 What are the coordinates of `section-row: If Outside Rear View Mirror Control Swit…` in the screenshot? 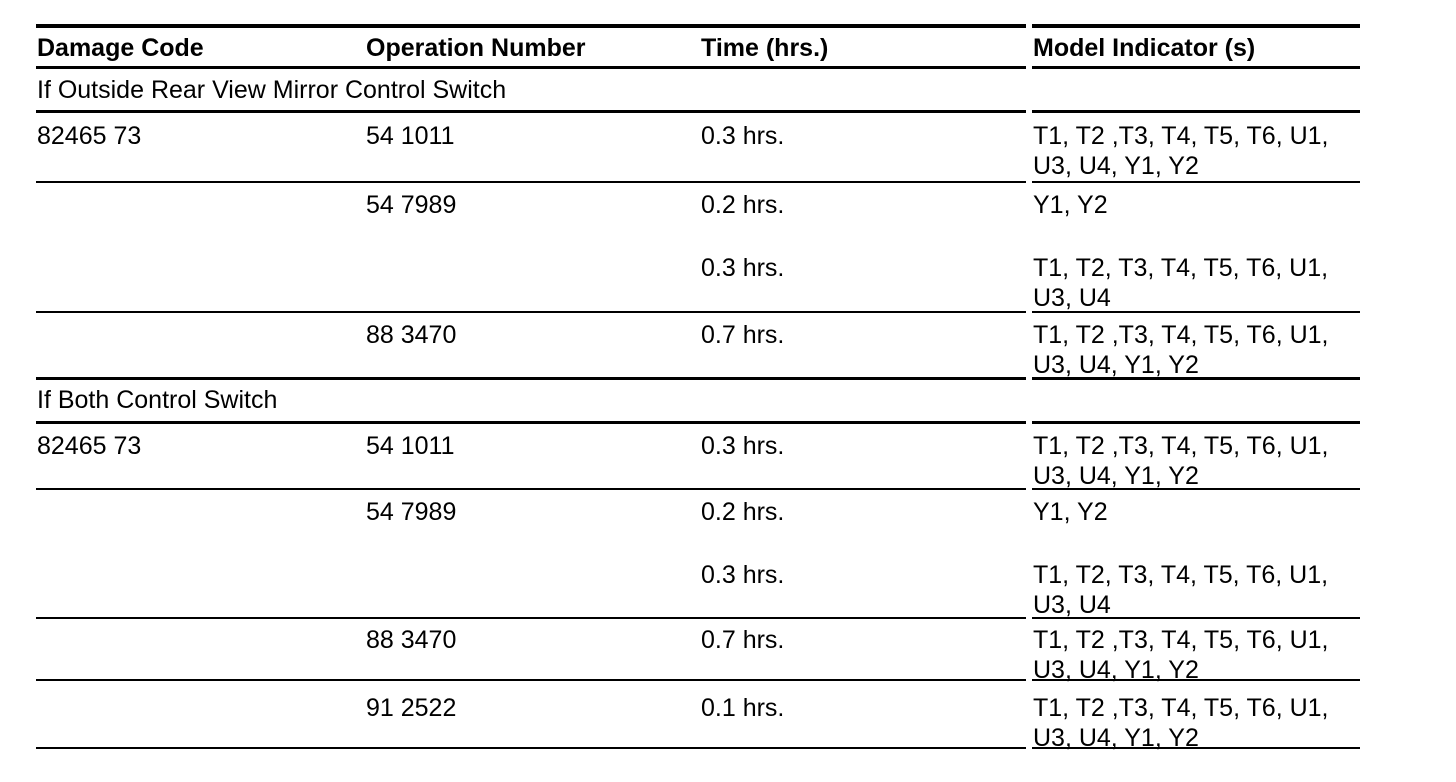 It's located at (698, 88).